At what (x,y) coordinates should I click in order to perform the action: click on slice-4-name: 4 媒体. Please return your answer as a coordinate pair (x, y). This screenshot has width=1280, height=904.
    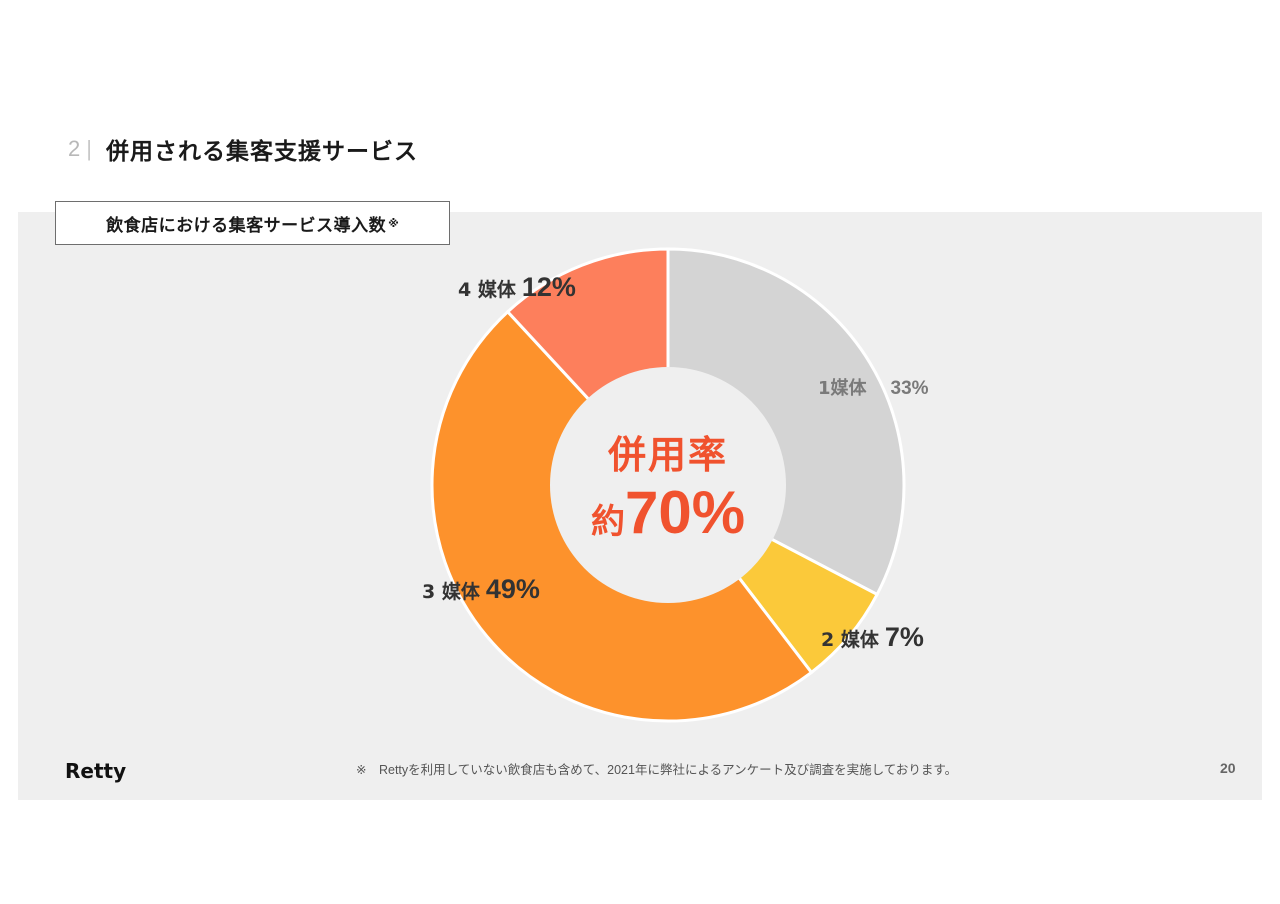
    Looking at the image, I should click on (487, 290).